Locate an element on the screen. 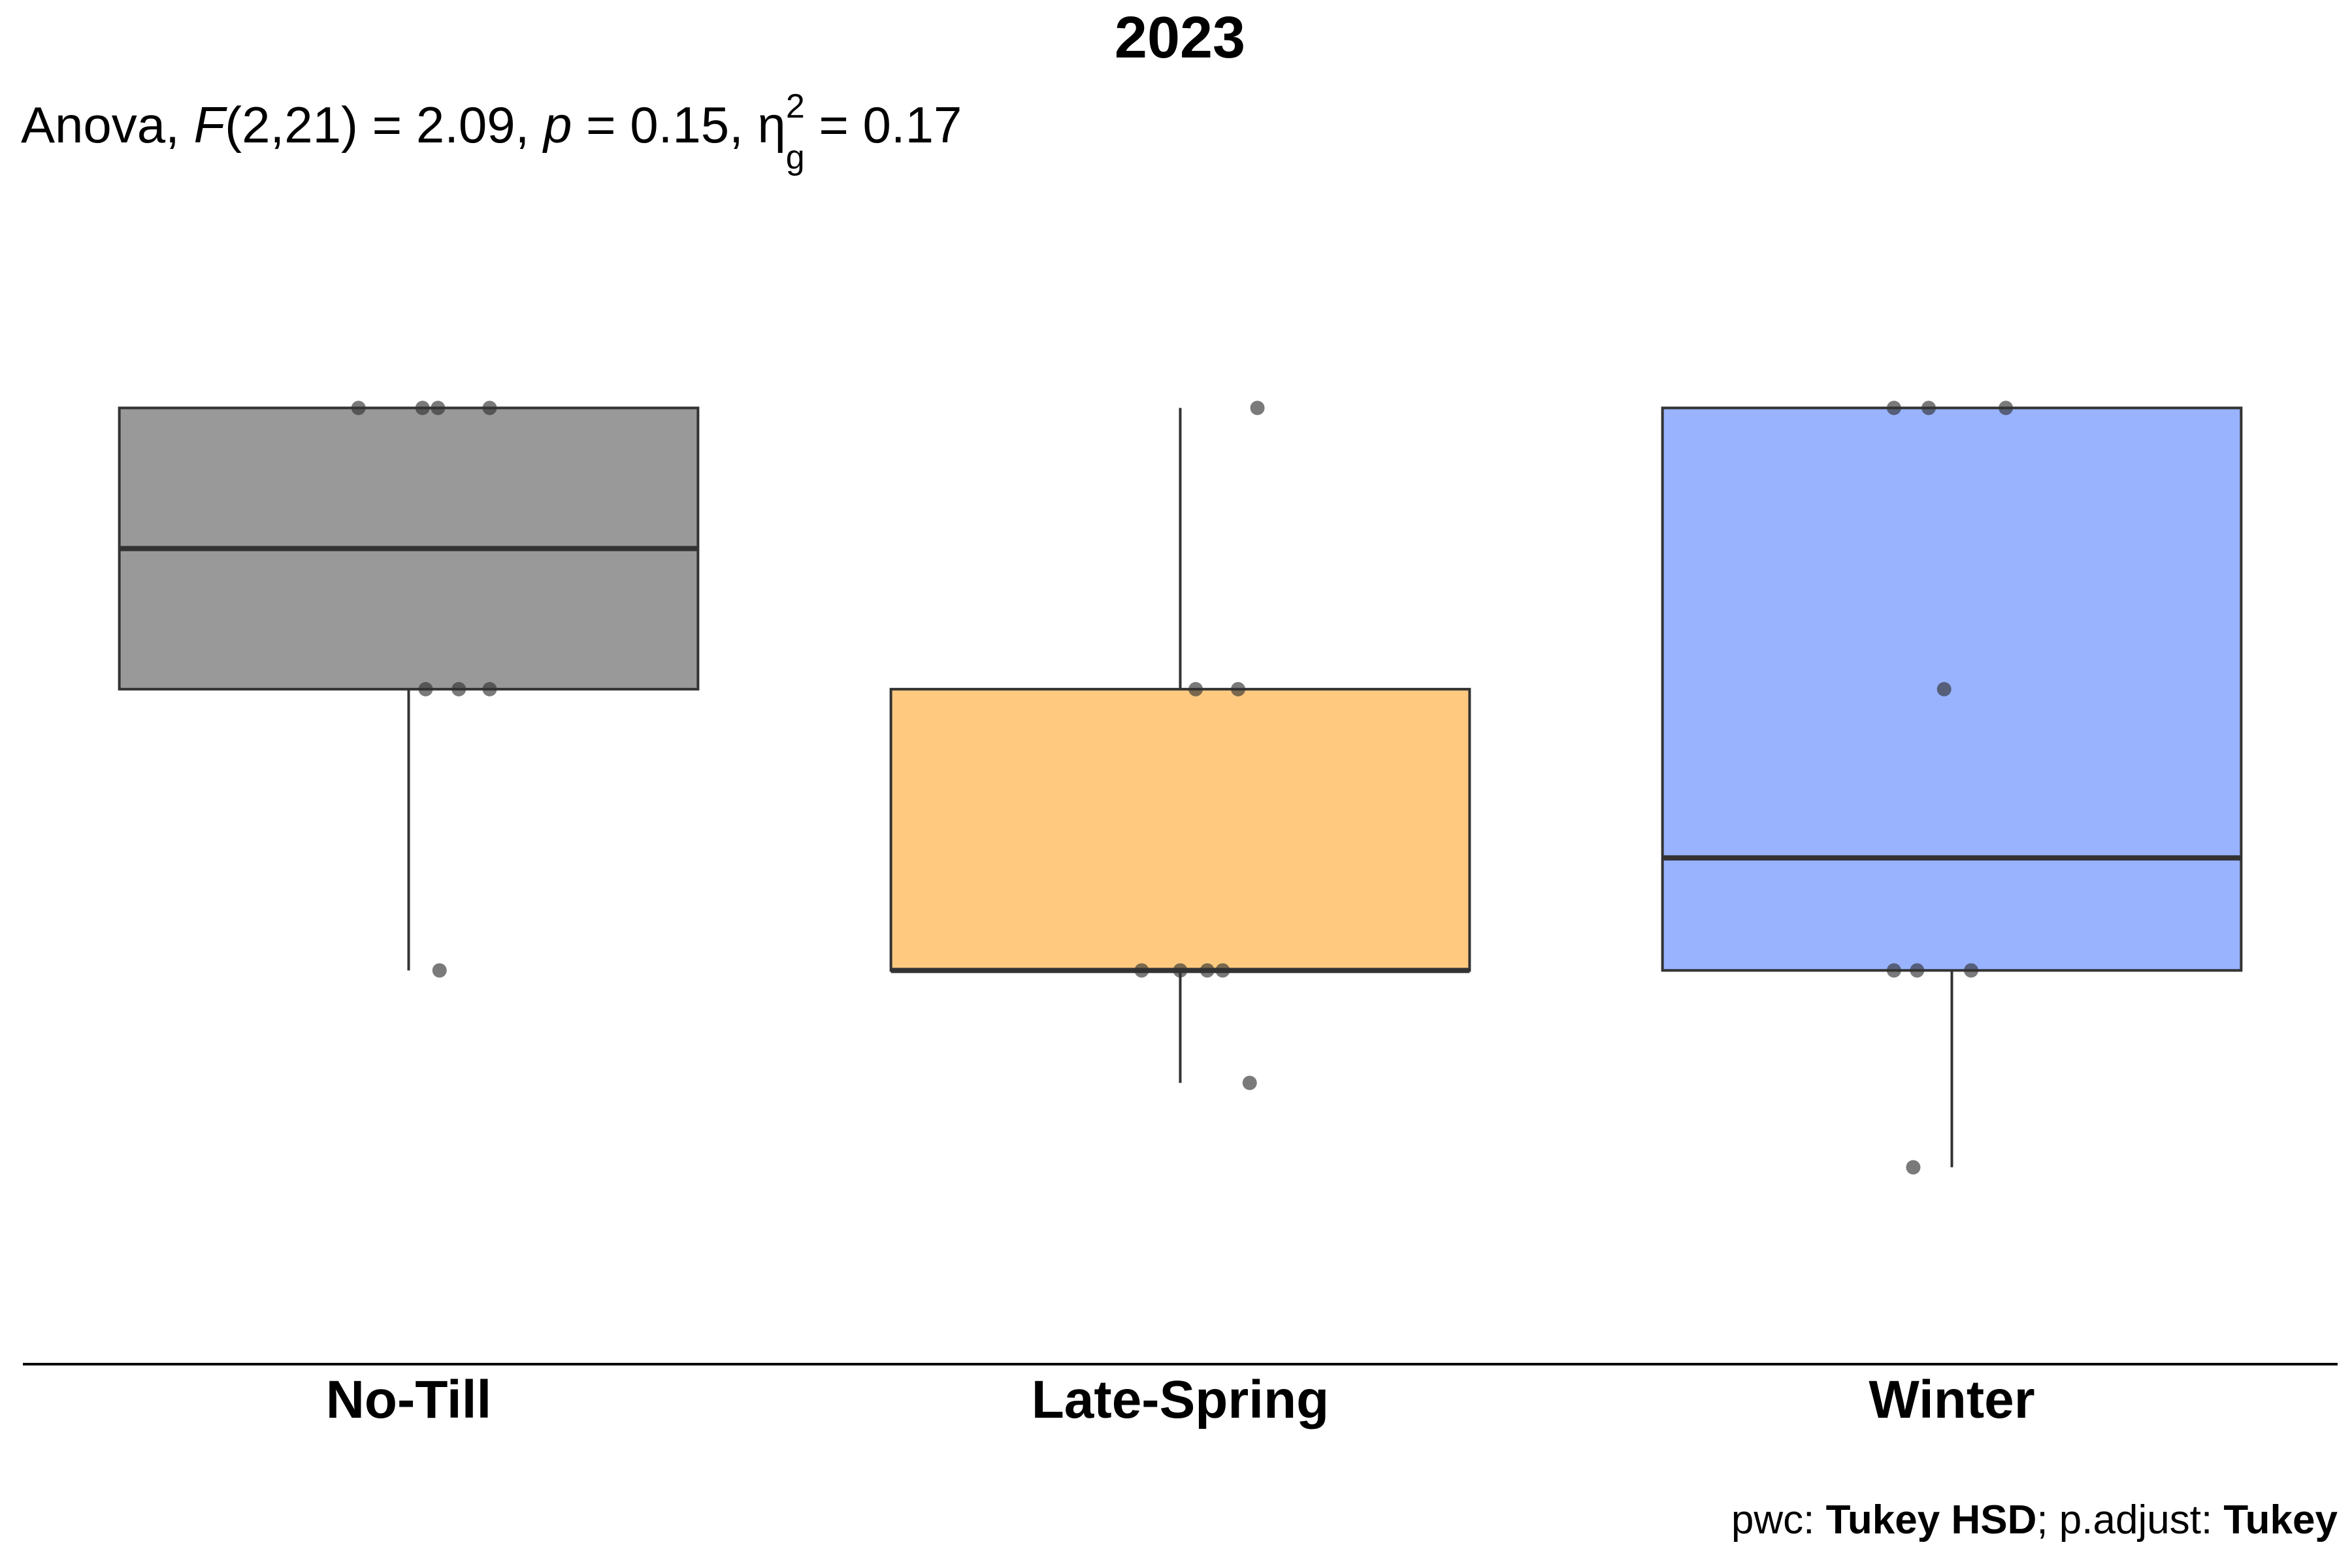 Image resolution: width=2352 pixels, height=1568 pixels. x-tick-label-late-spring: Late-Spring is located at coordinates (1181, 1399).